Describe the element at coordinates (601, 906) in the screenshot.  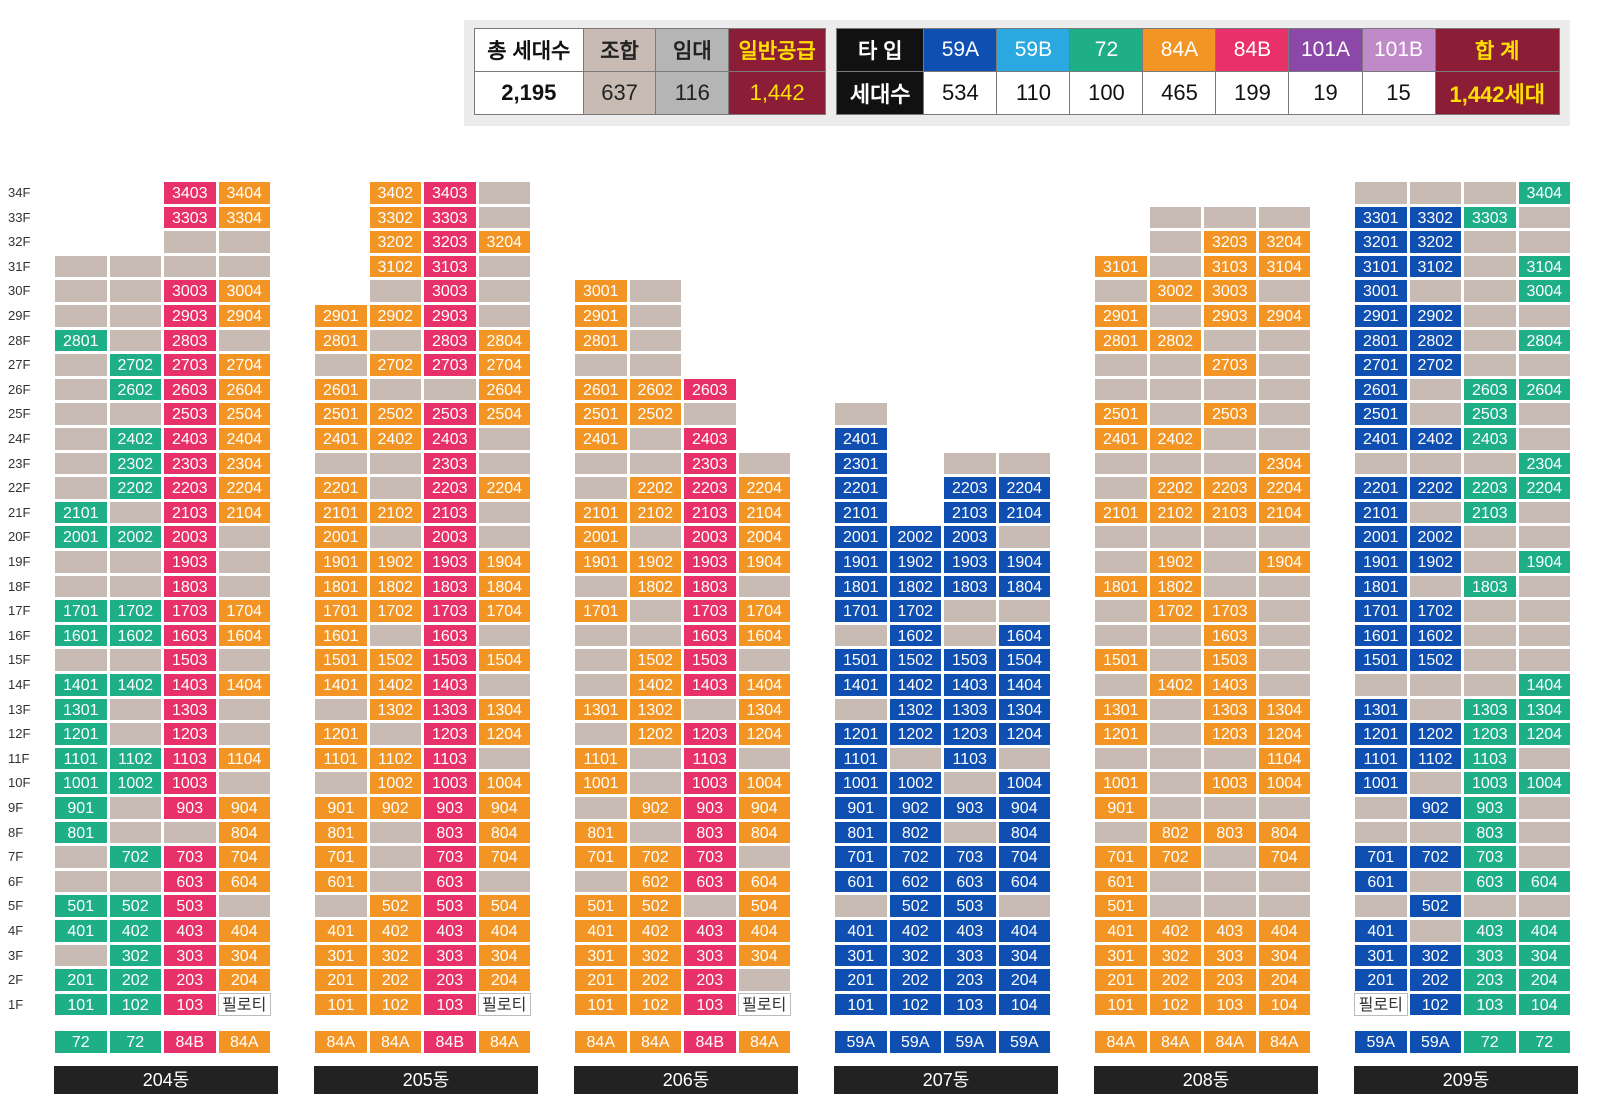
I see `unit-cell: 501` at that location.